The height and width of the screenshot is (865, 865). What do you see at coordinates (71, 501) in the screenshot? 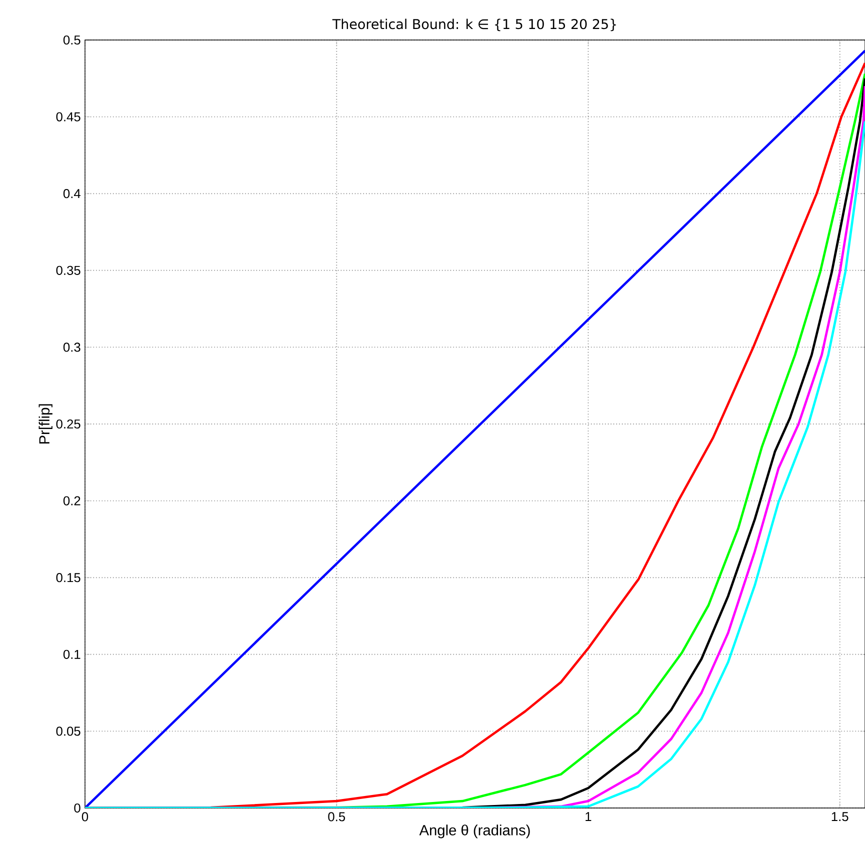
I see `y-tick-label: 0.2` at bounding box center [71, 501].